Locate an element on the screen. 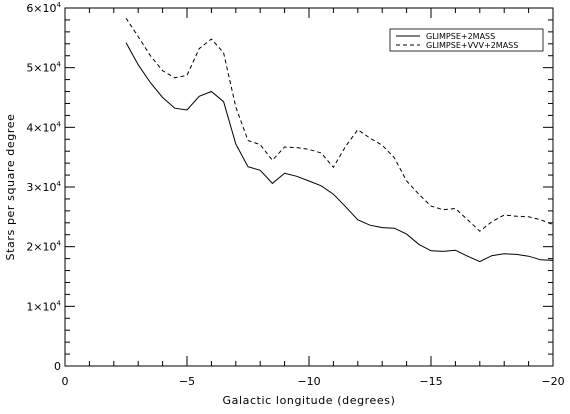 Image resolution: width=570 pixels, height=414 pixels. x-tick-label: −5 is located at coordinates (187, 381).